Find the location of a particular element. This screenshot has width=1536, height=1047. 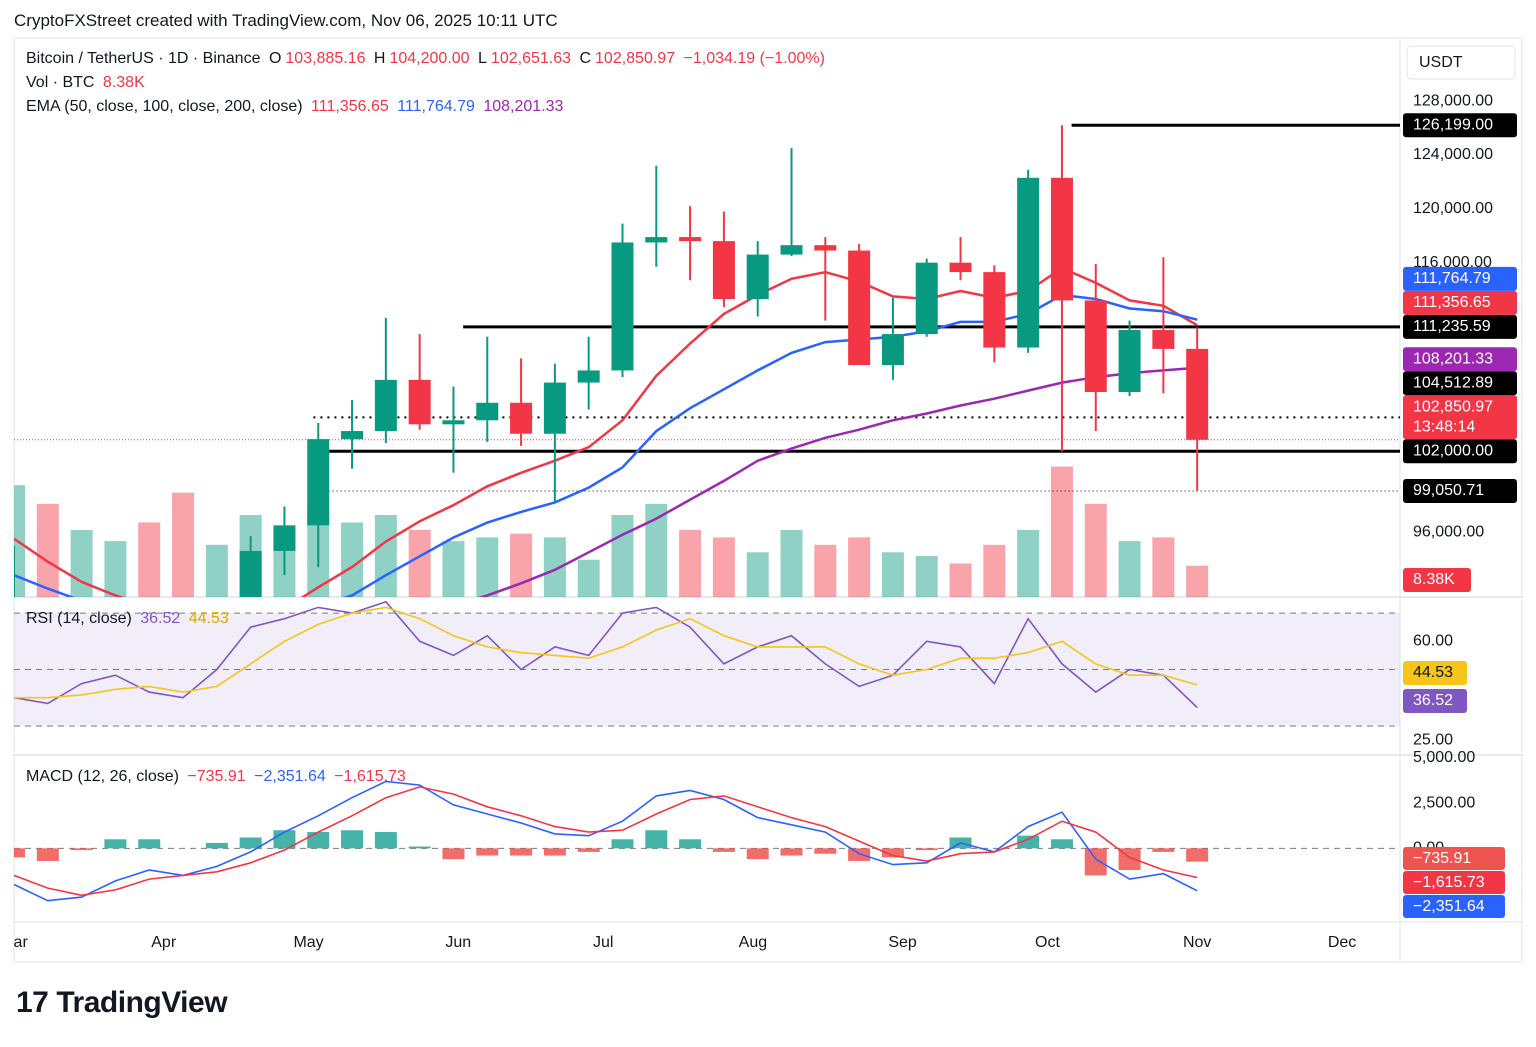

signal-value: −1,615.73 is located at coordinates (370, 776).